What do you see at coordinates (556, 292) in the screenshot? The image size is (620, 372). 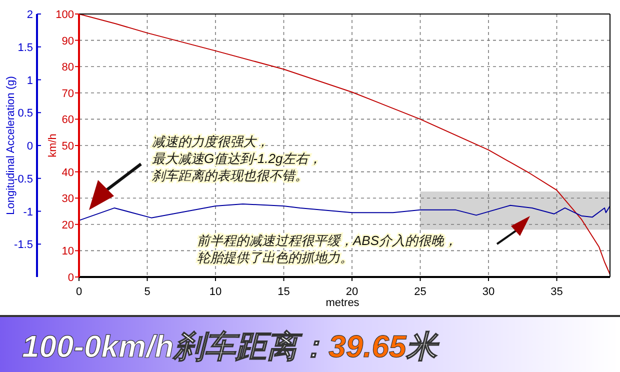 I see `x-tick-label: 35` at bounding box center [556, 292].